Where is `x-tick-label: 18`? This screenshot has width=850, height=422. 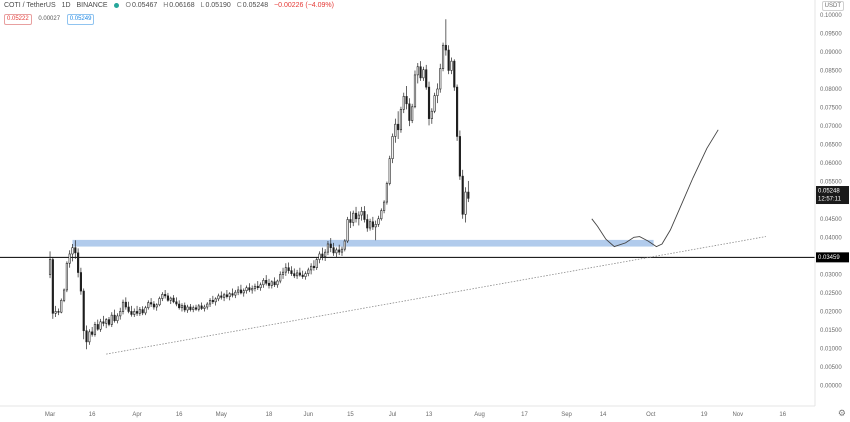 x-tick-label: 18 is located at coordinates (269, 415).